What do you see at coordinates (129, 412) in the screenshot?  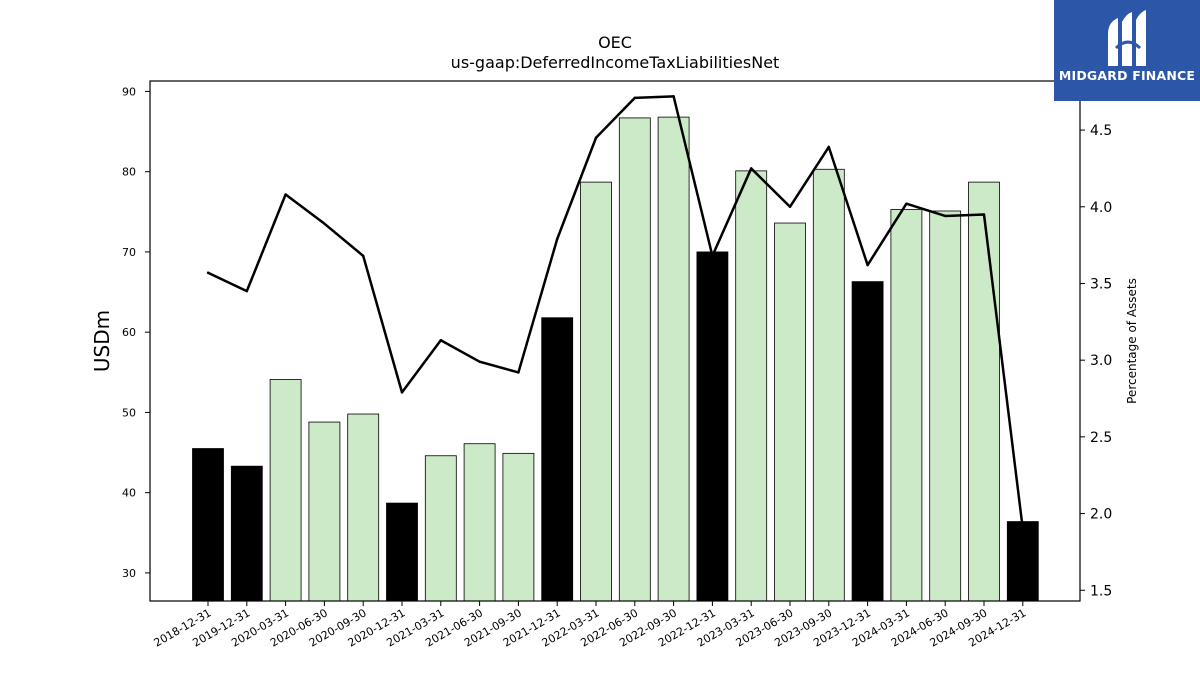 I see `left-tick-label: 50` at bounding box center [129, 412].